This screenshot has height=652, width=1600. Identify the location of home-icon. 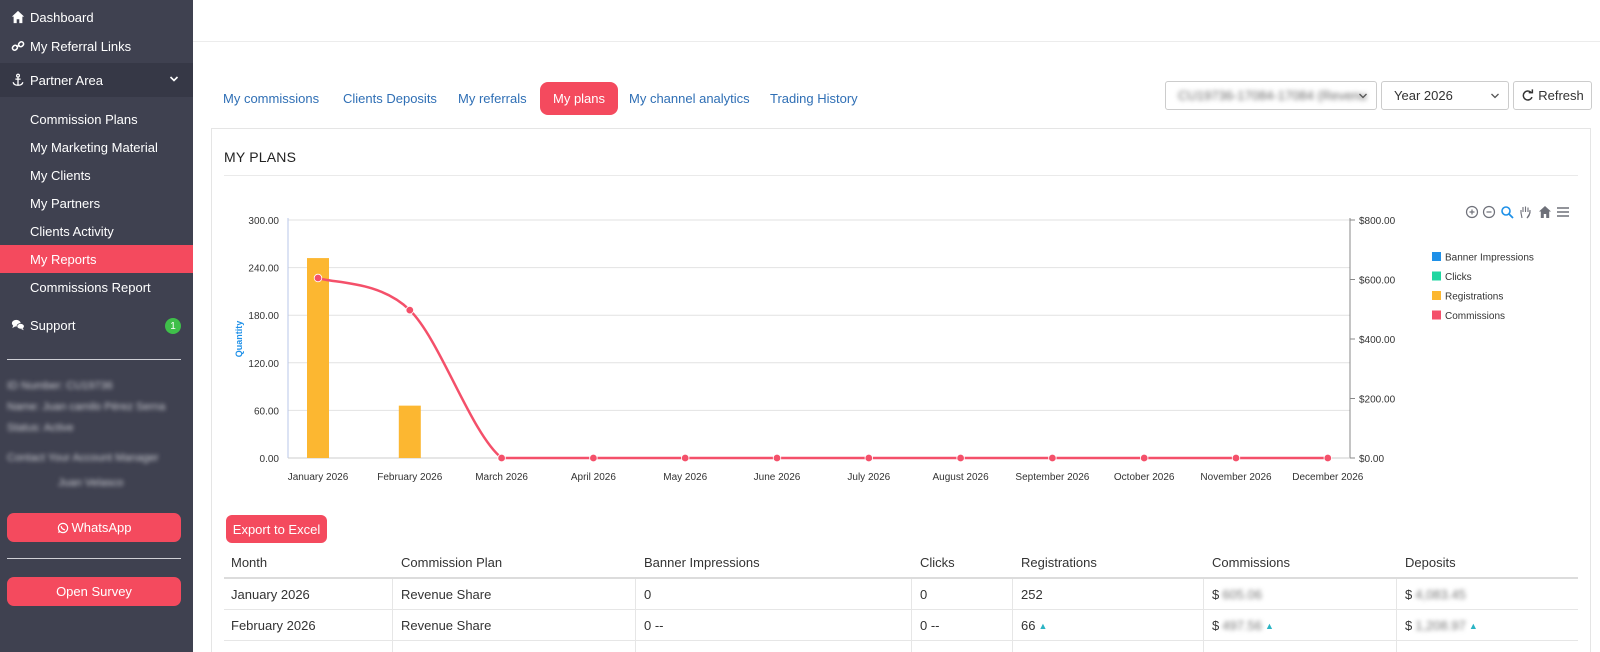
(15, 17).